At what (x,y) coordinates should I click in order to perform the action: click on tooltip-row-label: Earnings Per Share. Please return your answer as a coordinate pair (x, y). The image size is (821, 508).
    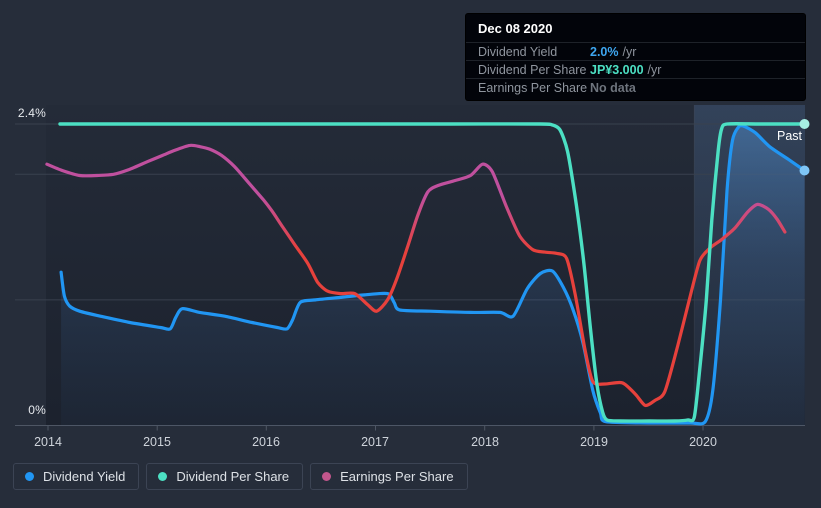
    Looking at the image, I should click on (533, 87).